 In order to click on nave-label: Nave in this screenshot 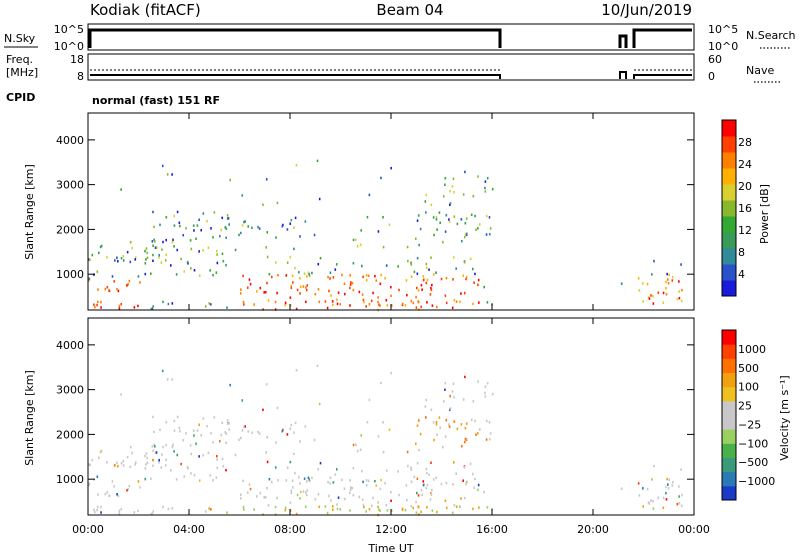, I will do `click(760, 70)`.